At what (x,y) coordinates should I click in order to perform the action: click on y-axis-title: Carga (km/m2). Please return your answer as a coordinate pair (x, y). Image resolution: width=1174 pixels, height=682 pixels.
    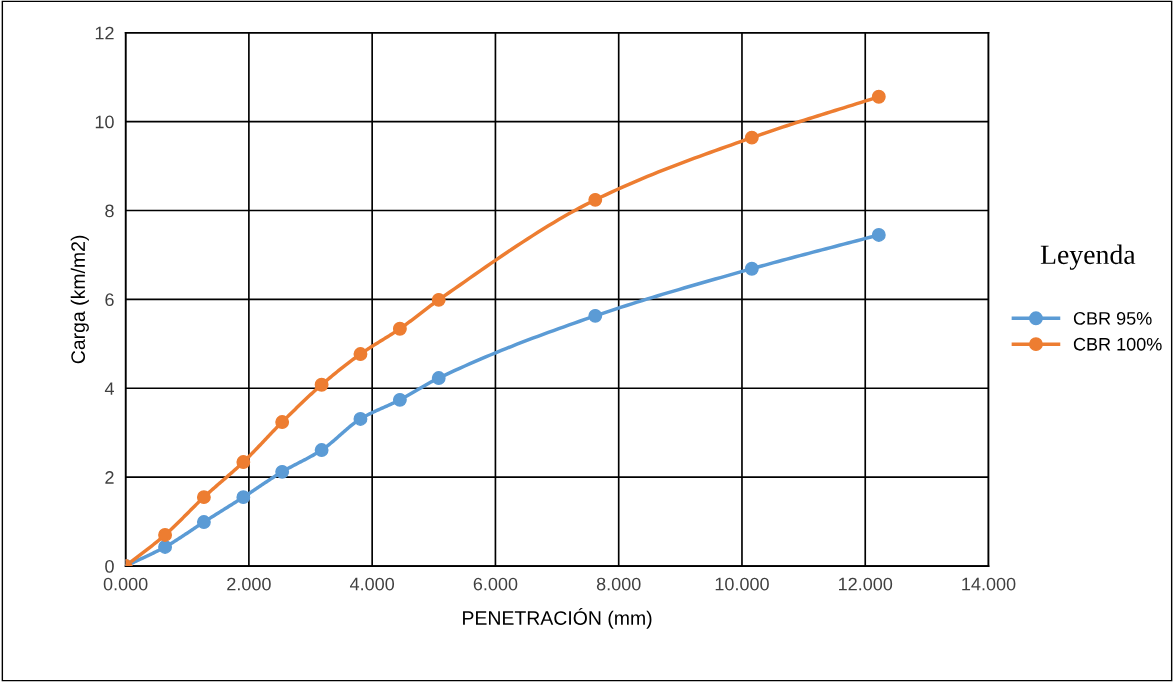
    Looking at the image, I should click on (79, 299).